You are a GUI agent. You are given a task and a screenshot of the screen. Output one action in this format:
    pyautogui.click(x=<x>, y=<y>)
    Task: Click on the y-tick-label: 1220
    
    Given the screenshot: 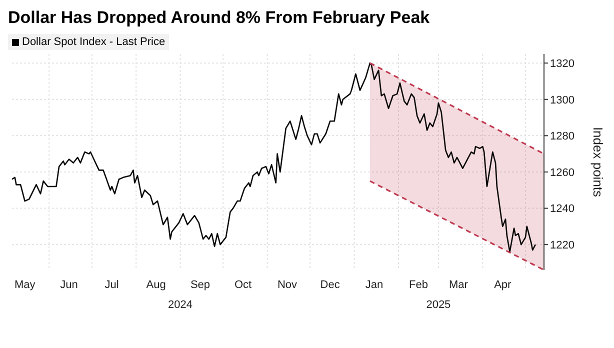 What is the action you would take?
    pyautogui.click(x=562, y=245)
    